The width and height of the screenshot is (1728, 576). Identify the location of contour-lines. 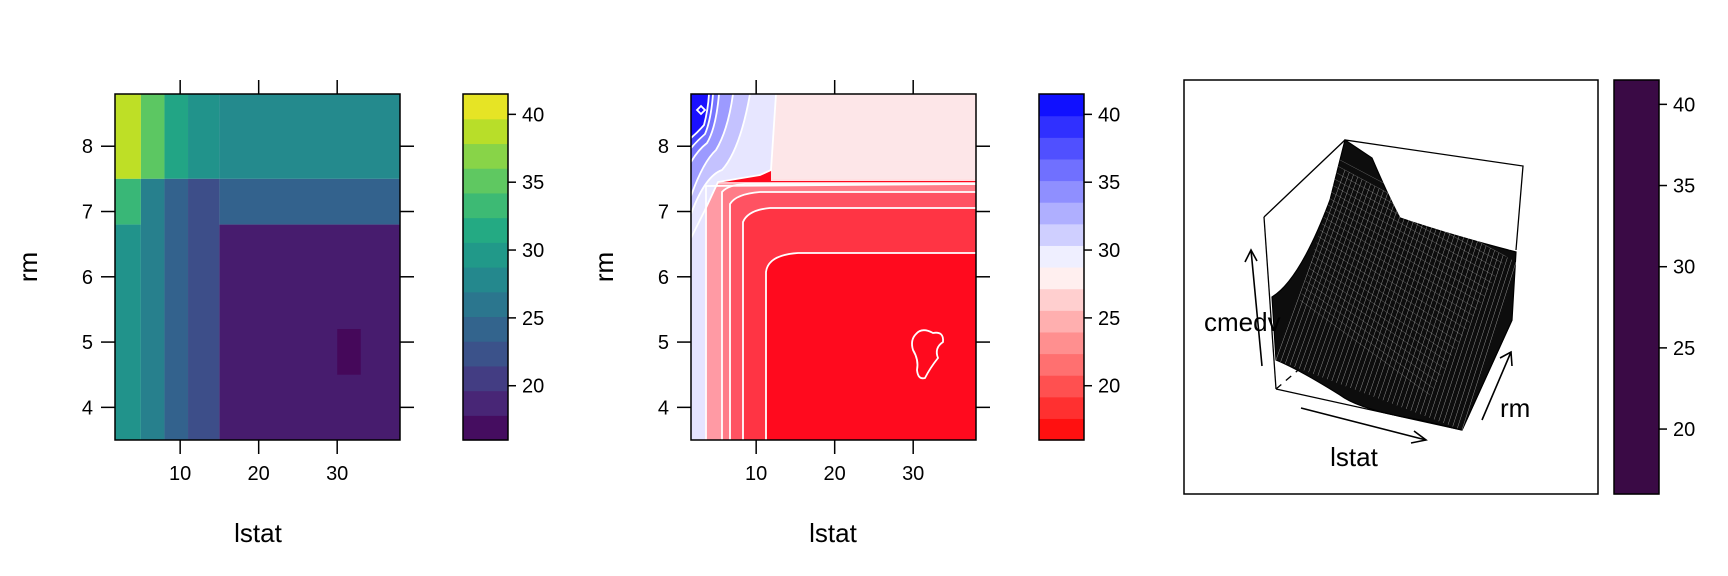
(833, 267).